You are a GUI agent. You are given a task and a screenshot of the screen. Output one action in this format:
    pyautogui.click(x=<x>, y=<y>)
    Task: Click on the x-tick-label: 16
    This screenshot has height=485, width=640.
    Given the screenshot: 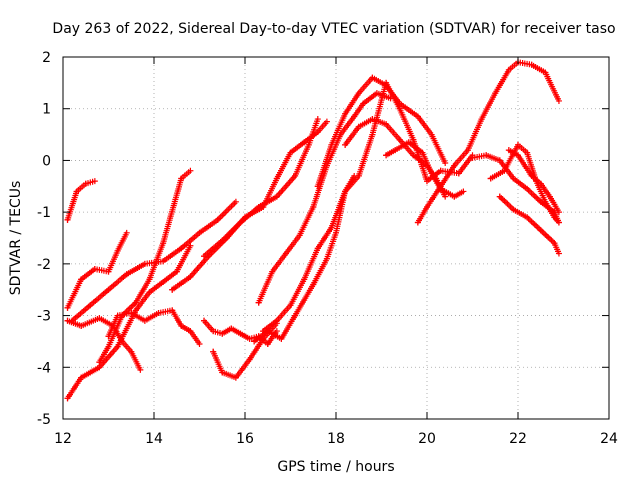 What is the action you would take?
    pyautogui.click(x=245, y=439)
    